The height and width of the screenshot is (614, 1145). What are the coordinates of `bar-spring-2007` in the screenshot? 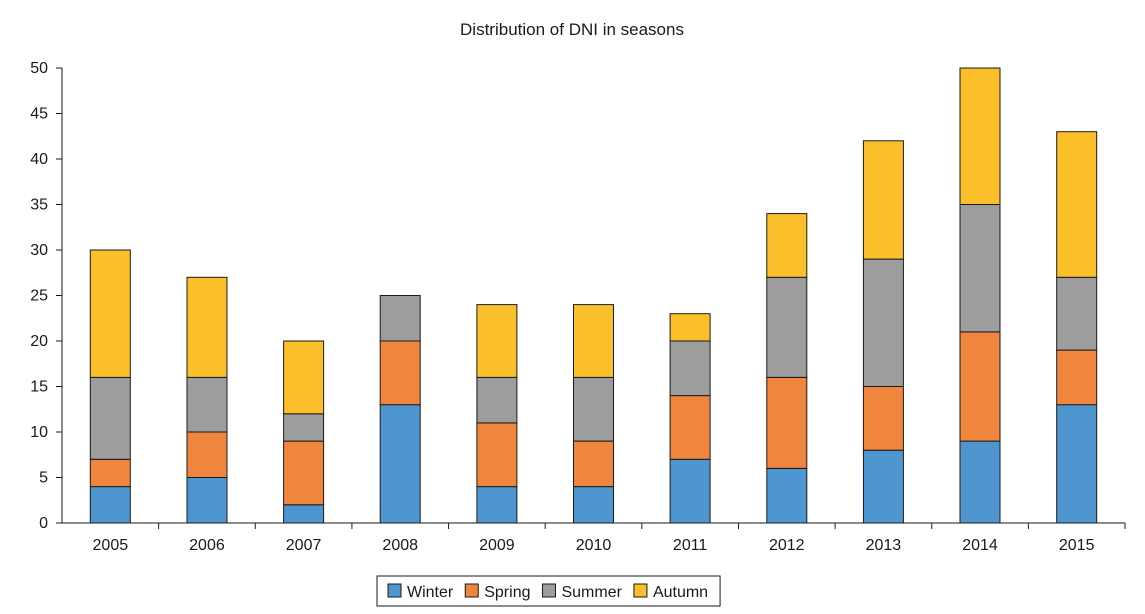 It's located at (304, 473).